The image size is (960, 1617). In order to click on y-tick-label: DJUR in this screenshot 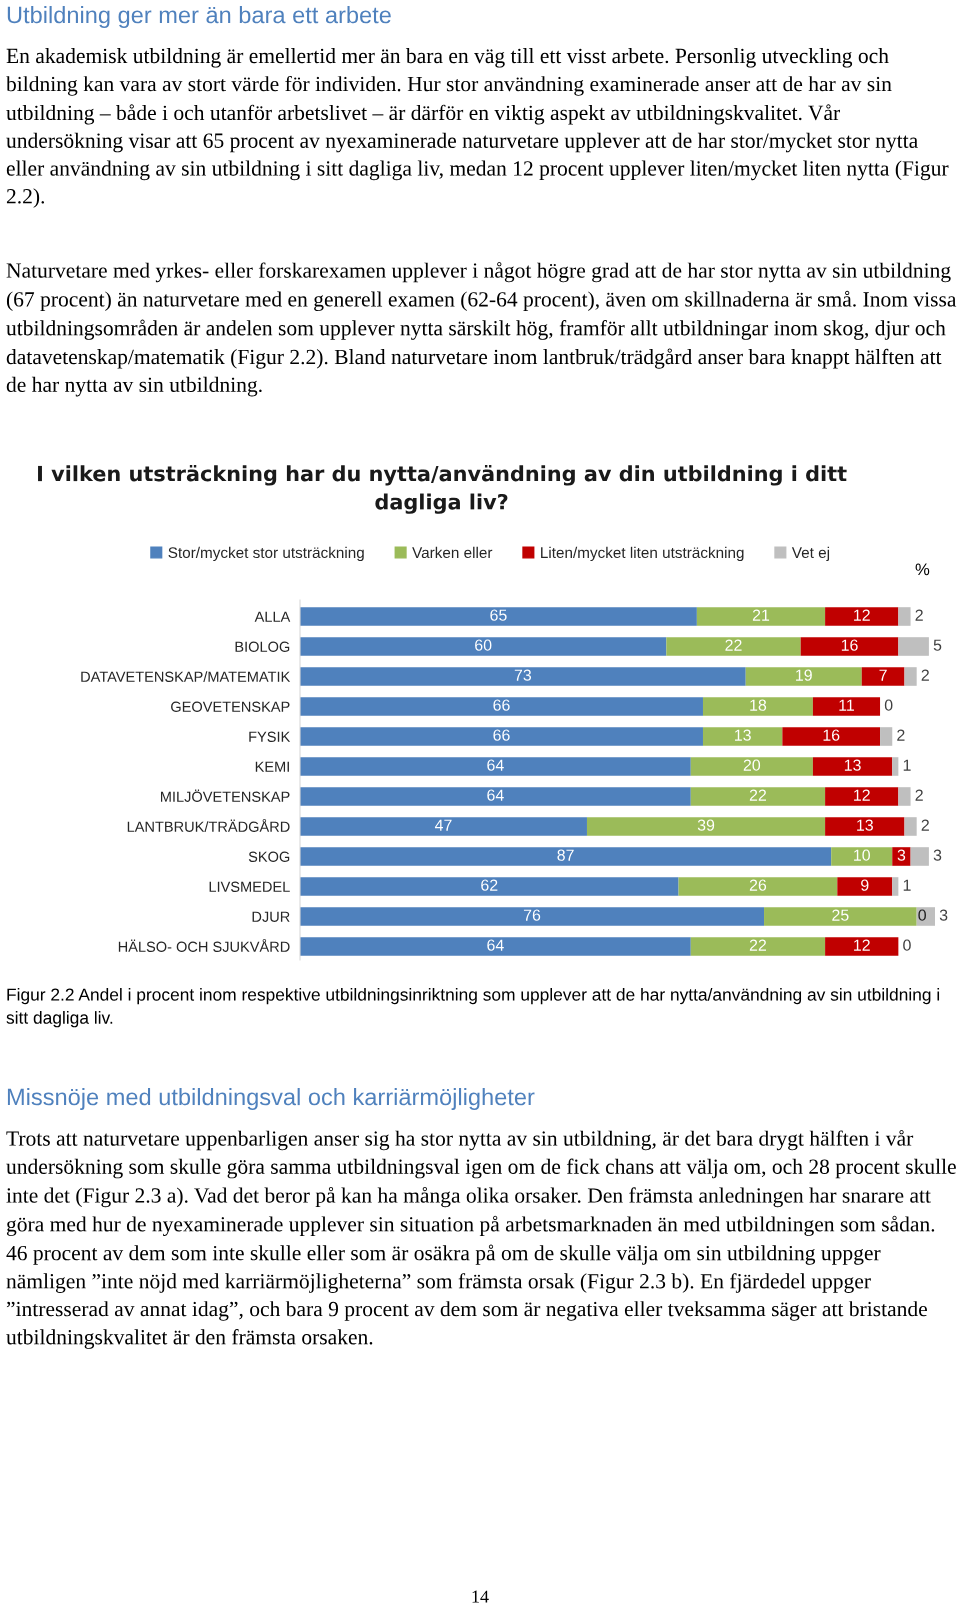, I will do `click(271, 916)`.